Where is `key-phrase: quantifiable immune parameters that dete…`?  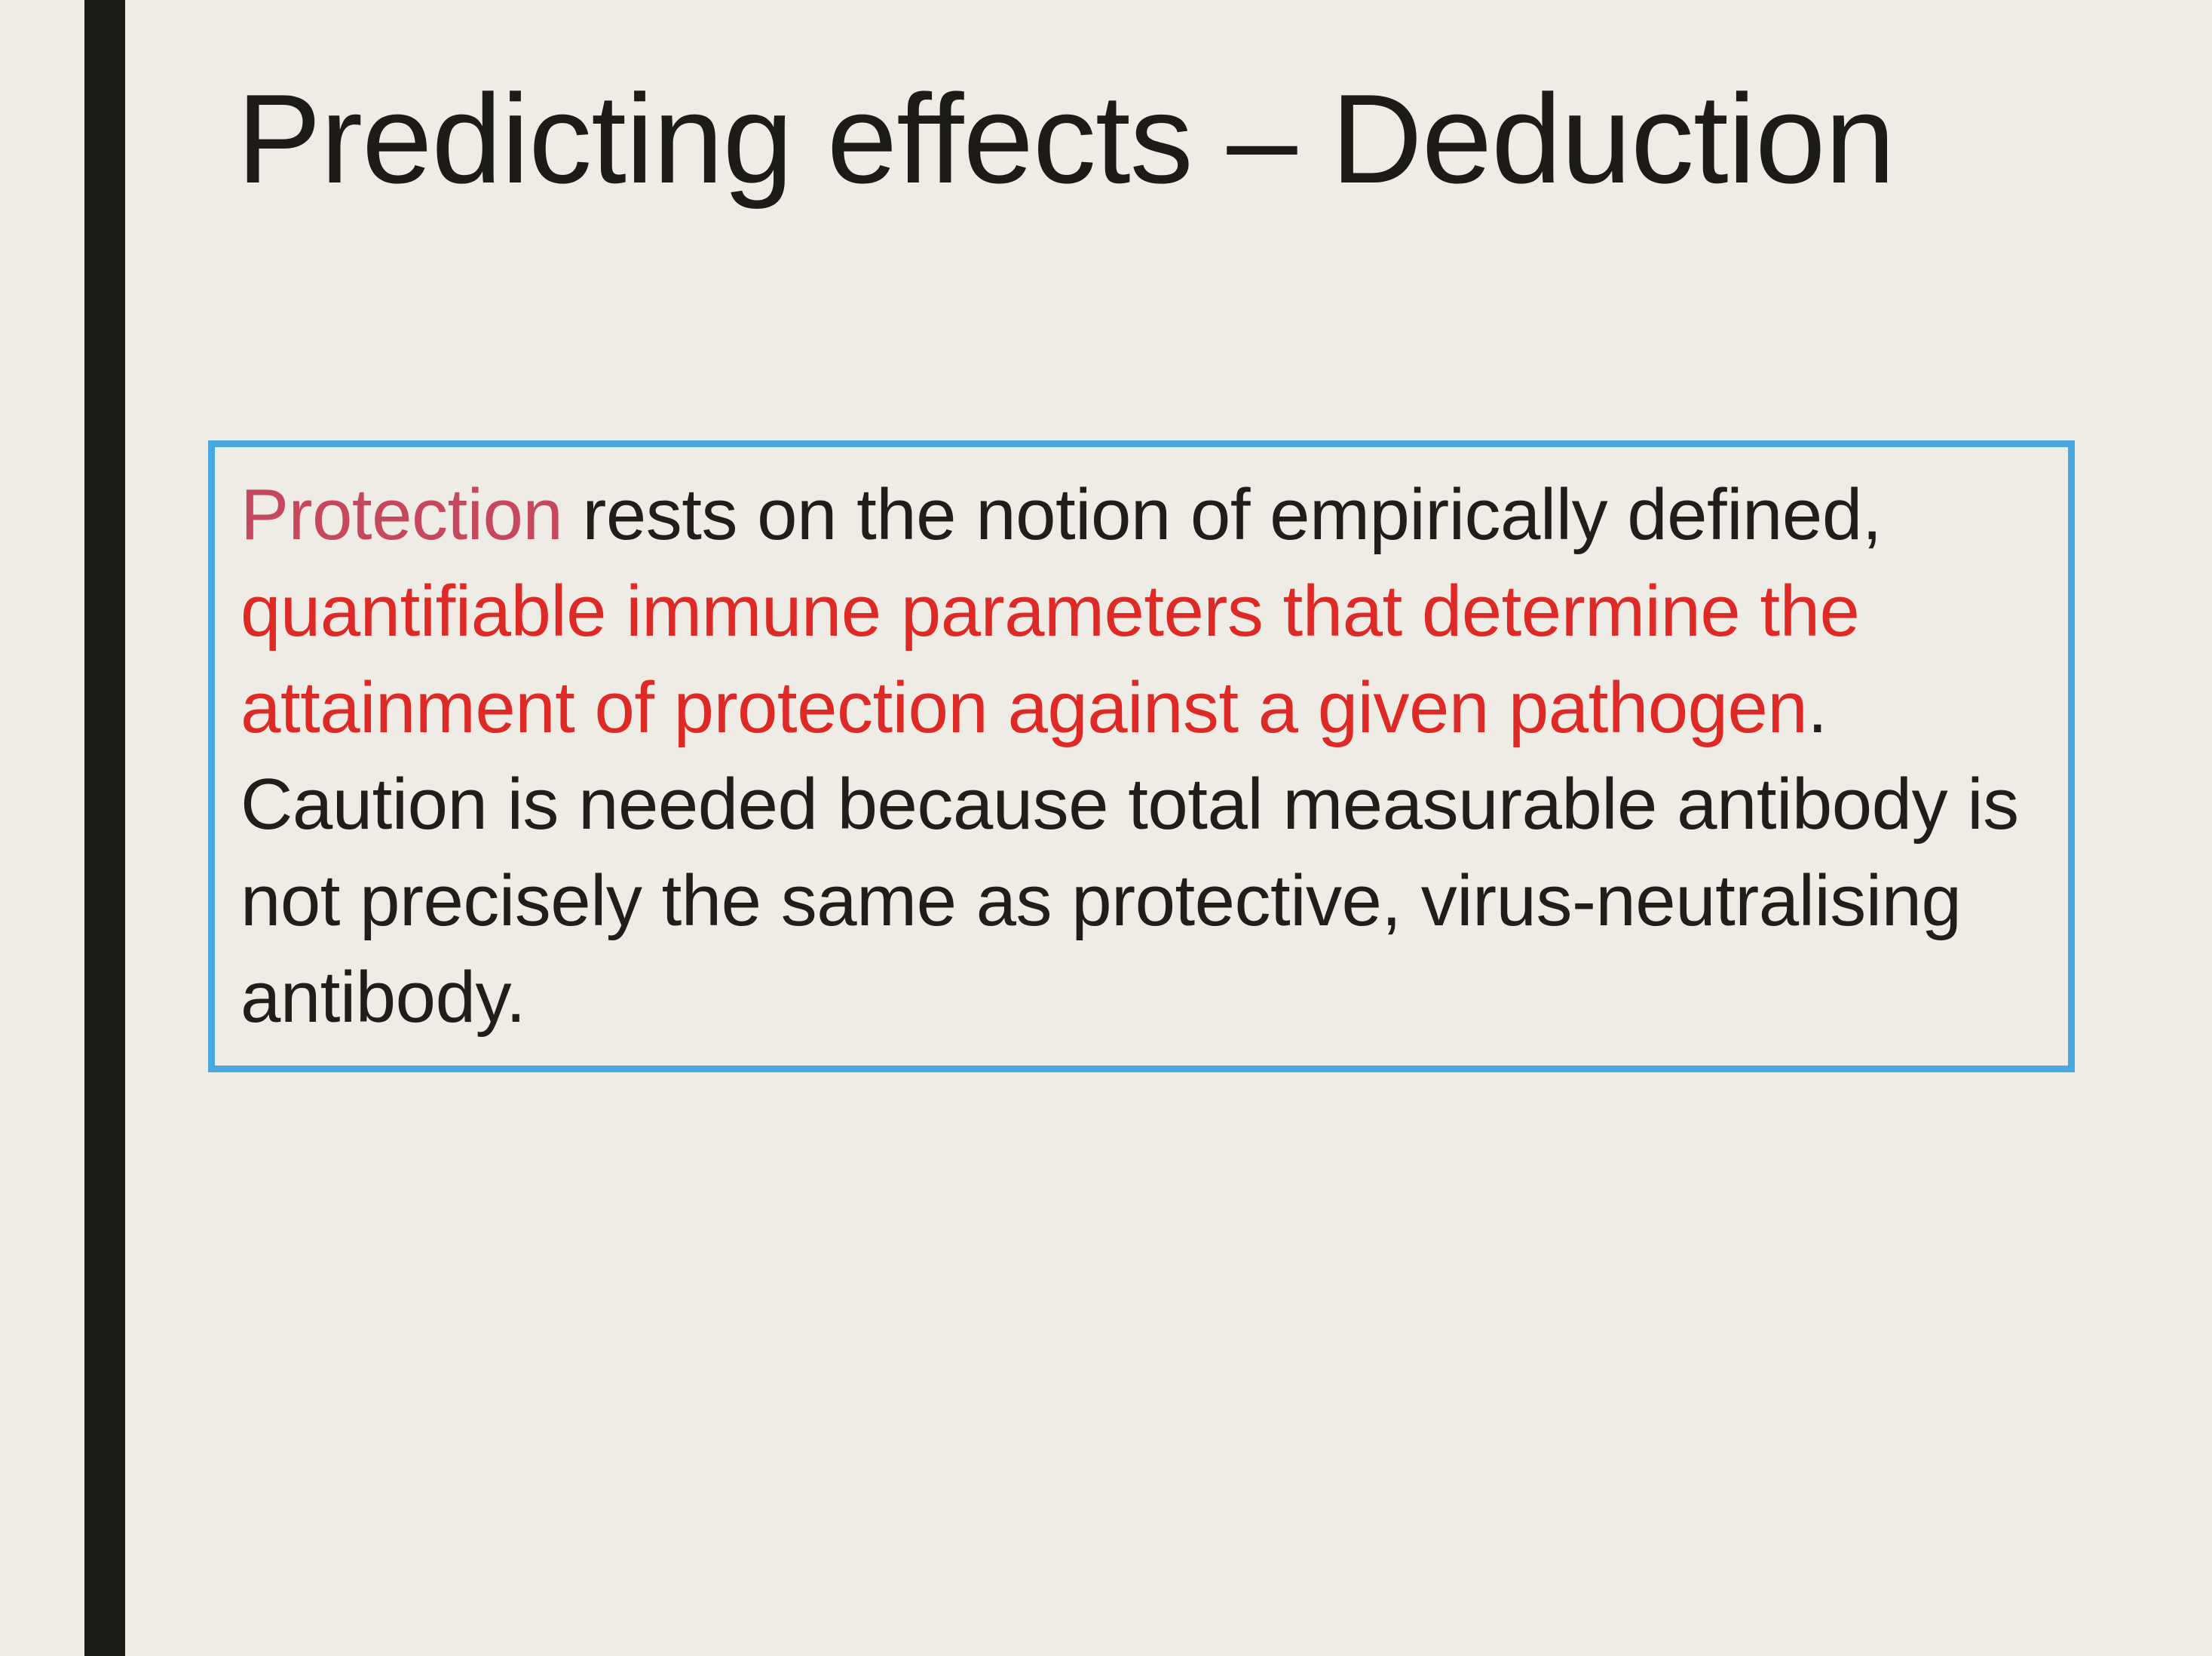
key-phrase: quantifiable immune parameters that dete… is located at coordinates (1050, 659).